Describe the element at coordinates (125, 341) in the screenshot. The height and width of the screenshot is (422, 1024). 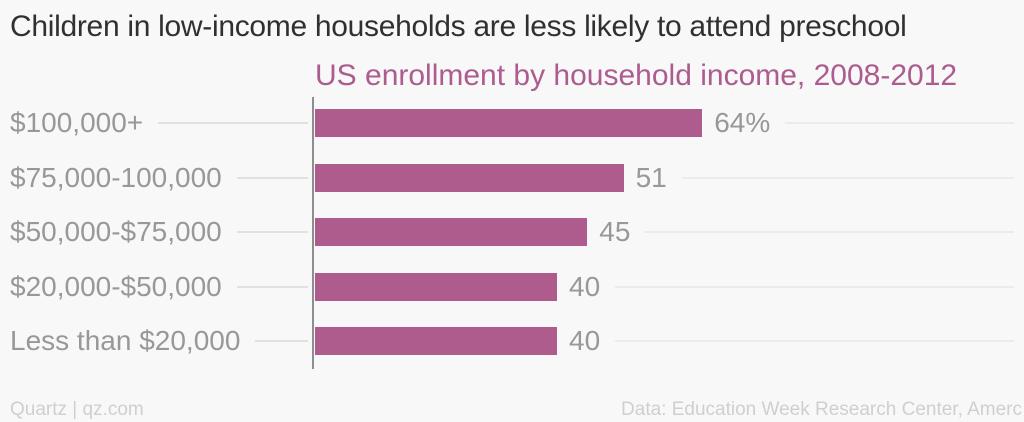
I see `category-label: Less than $20,000` at that location.